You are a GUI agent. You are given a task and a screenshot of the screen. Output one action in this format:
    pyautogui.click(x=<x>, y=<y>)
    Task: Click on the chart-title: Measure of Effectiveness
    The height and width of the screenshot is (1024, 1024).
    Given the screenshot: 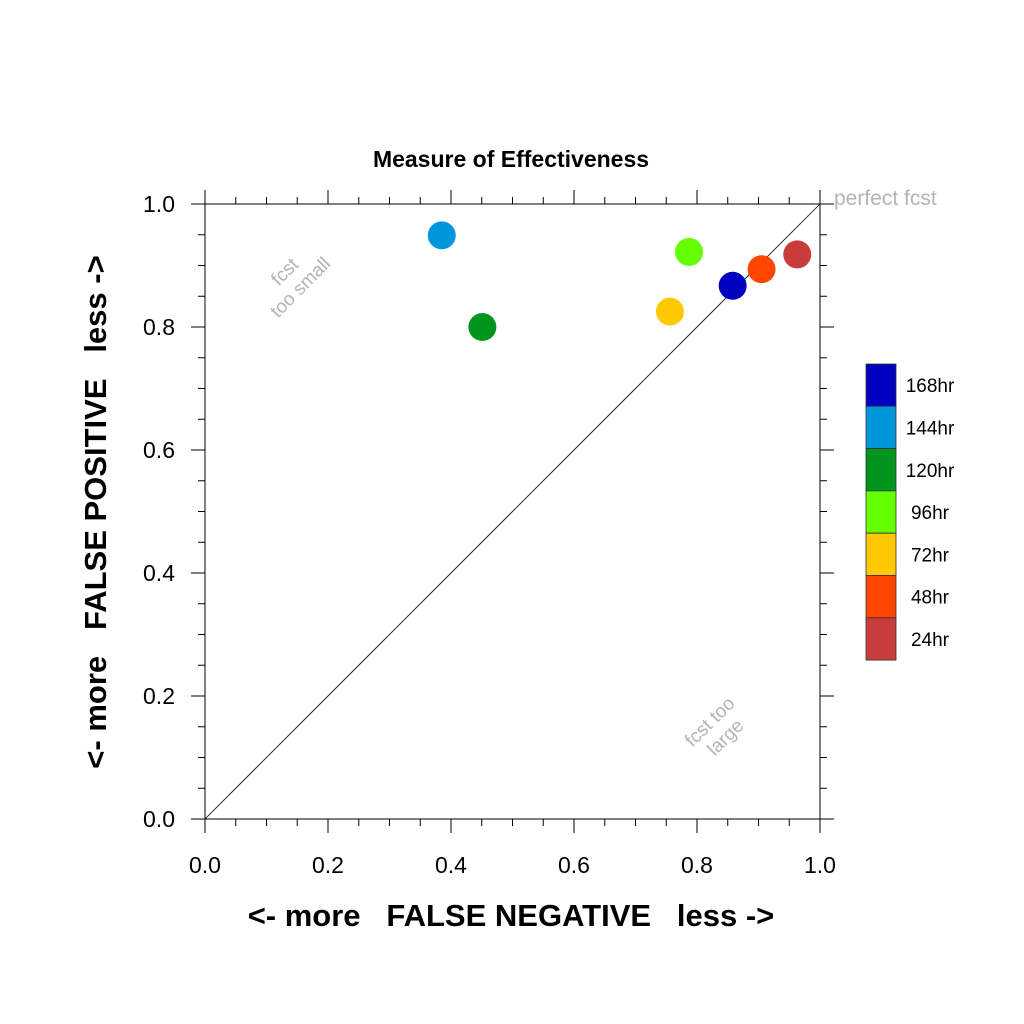 What is the action you would take?
    pyautogui.click(x=511, y=159)
    